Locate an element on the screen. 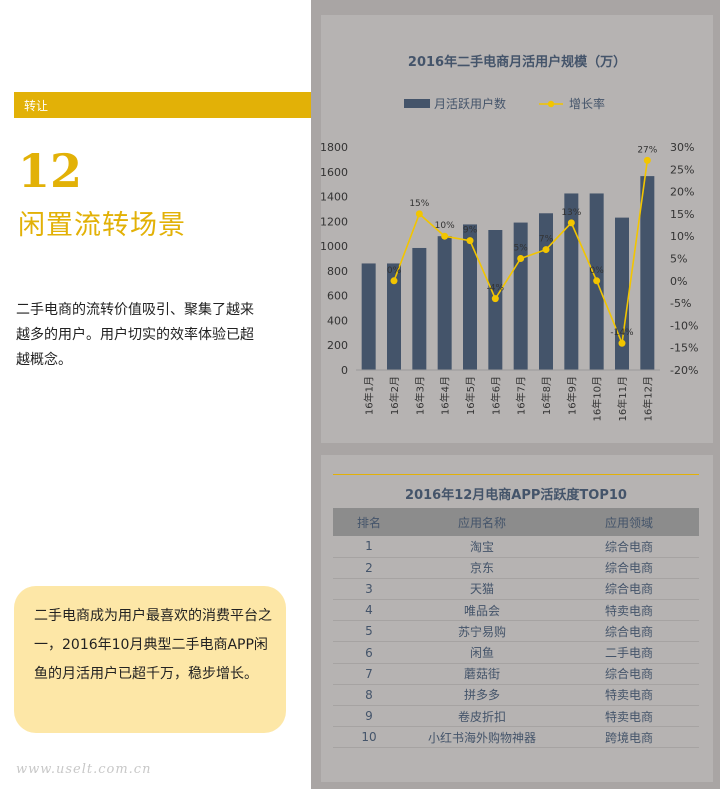 This screenshot has height=789, width=720. legend-swatch-bar is located at coordinates (417, 103).